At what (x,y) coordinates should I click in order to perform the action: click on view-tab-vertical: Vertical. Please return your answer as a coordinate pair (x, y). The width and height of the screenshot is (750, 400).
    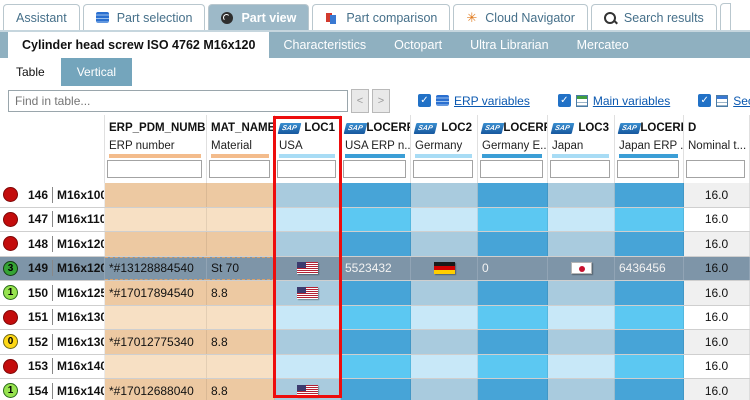
    Looking at the image, I should click on (96, 72).